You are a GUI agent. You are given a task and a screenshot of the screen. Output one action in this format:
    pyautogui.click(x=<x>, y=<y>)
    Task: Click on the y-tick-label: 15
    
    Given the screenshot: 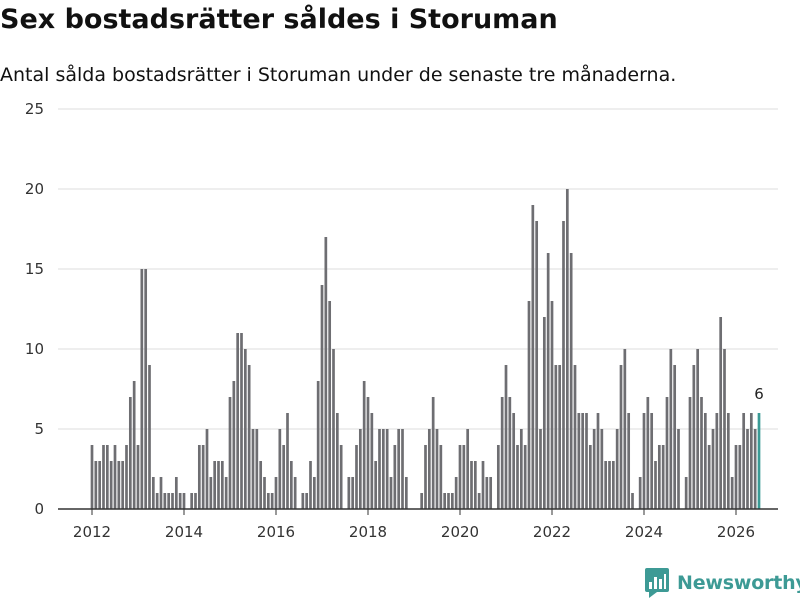 What is the action you would take?
    pyautogui.click(x=34, y=269)
    